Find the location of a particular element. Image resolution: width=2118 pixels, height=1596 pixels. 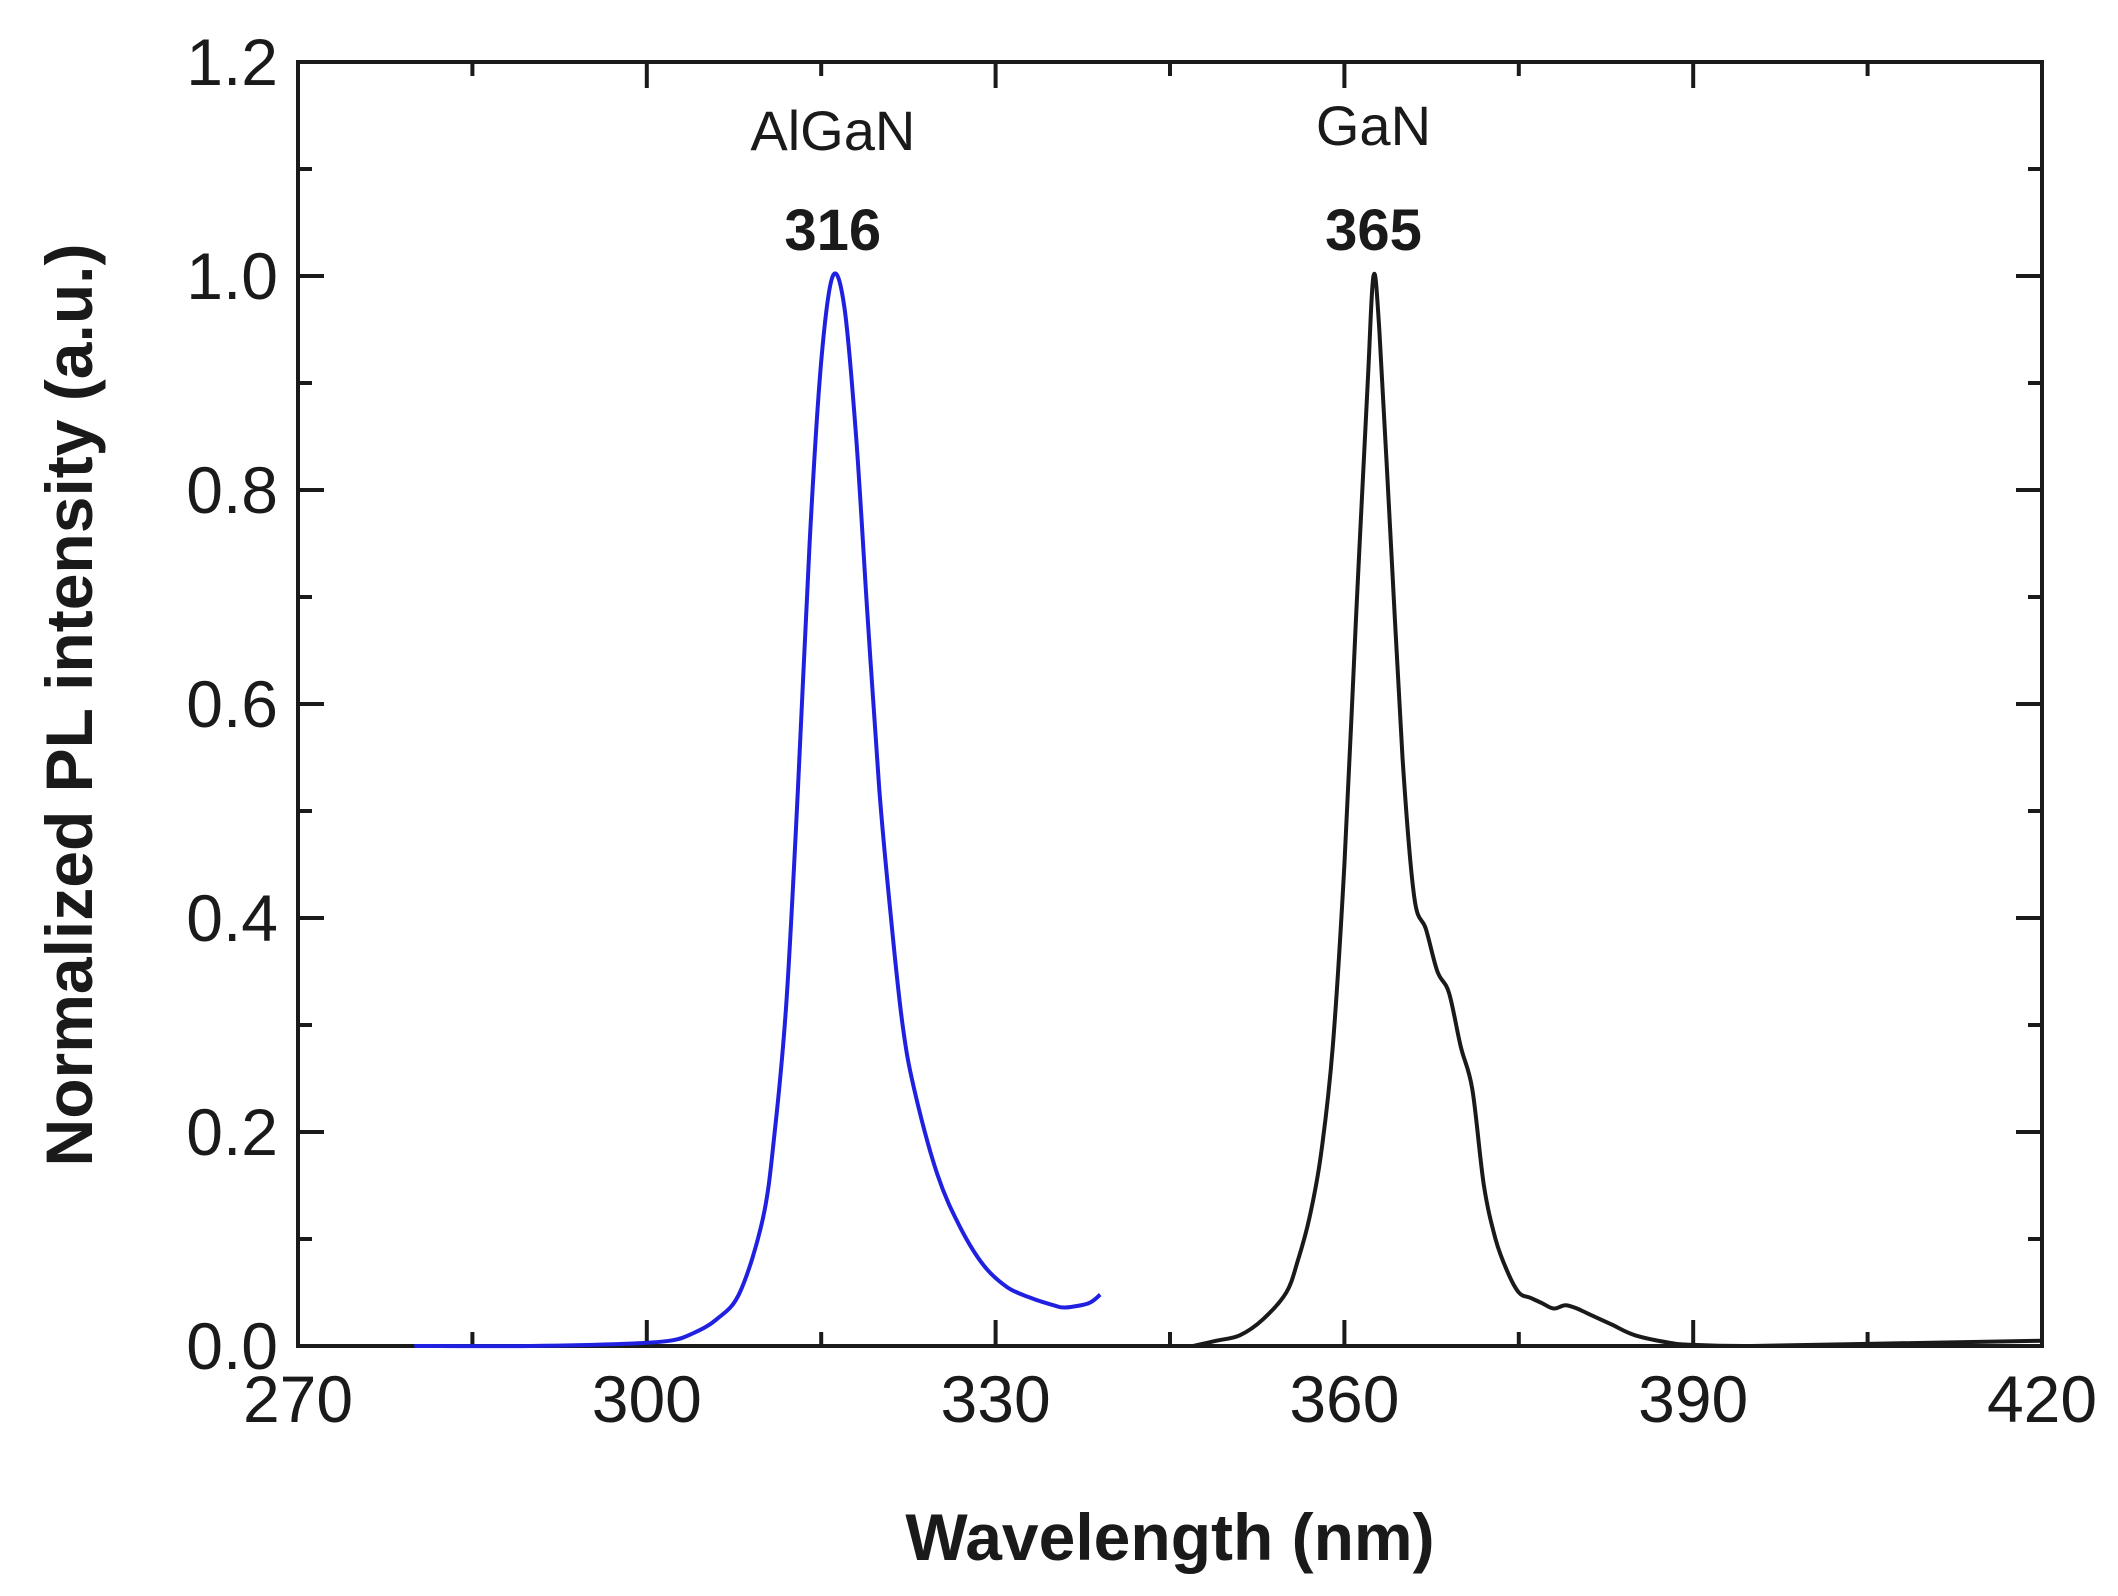

y-tick-label: 0.6 is located at coordinates (232, 704).